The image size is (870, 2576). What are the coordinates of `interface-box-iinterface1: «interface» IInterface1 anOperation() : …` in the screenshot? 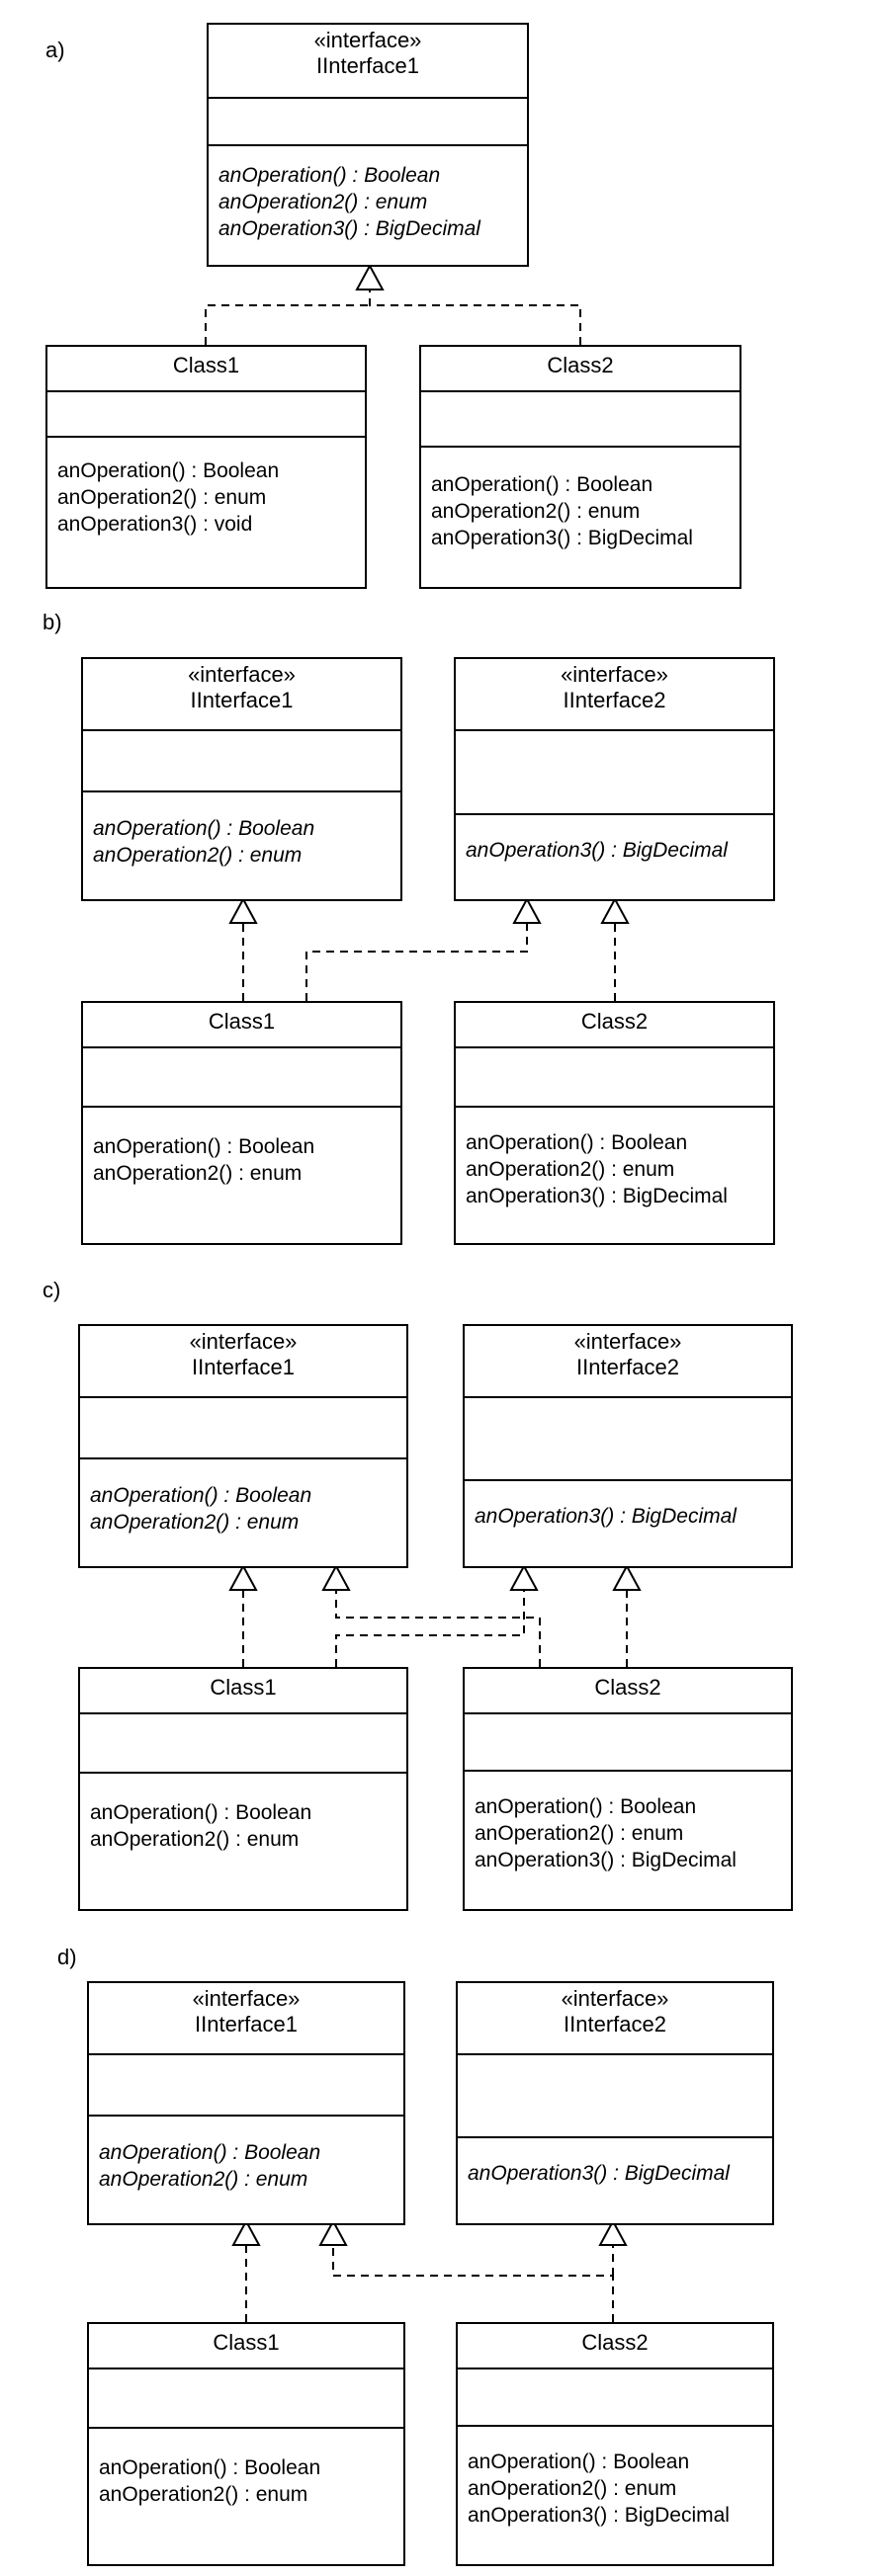 It's located at (246, 2103).